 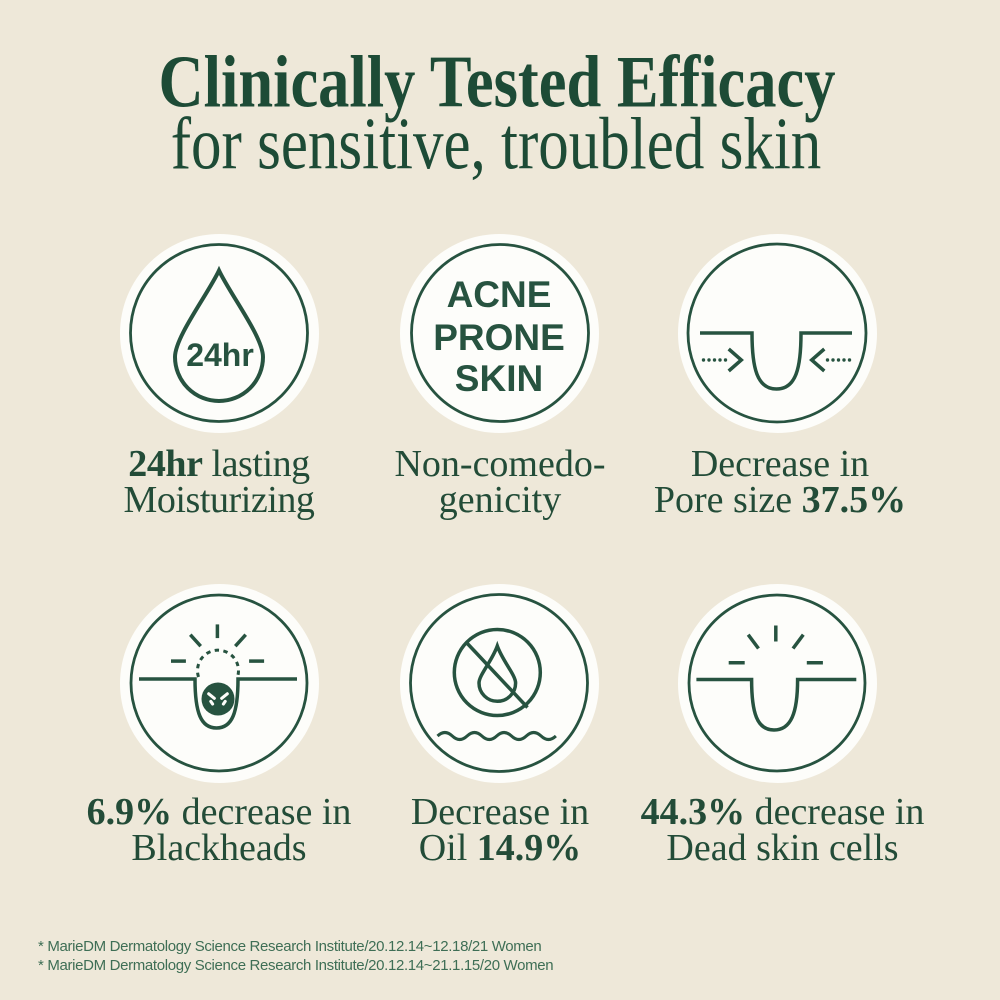 What do you see at coordinates (499, 337) in the screenshot?
I see `svg-text: PRONE` at bounding box center [499, 337].